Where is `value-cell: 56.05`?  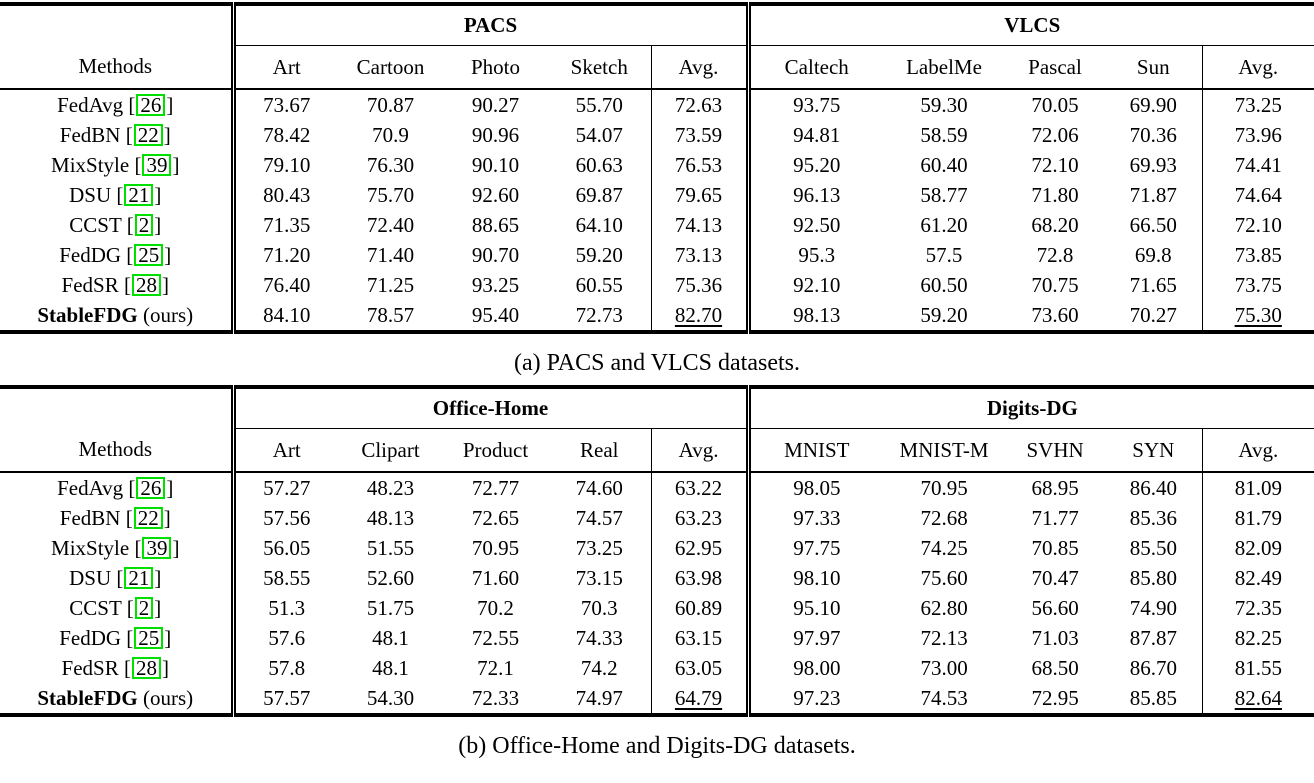
value-cell: 56.05 is located at coordinates (284, 548).